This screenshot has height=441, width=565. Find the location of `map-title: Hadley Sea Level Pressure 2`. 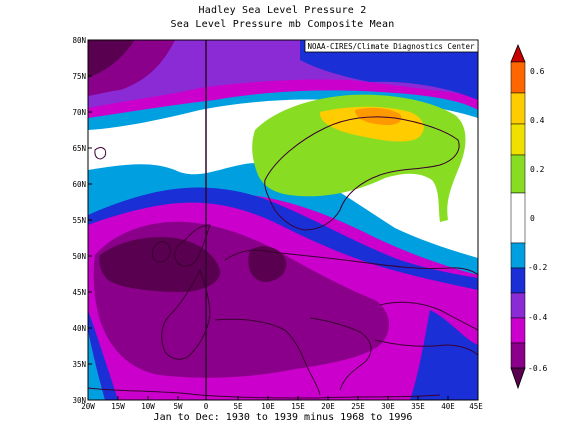

map-title: Hadley Sea Level Pressure 2 is located at coordinates (282, 10).